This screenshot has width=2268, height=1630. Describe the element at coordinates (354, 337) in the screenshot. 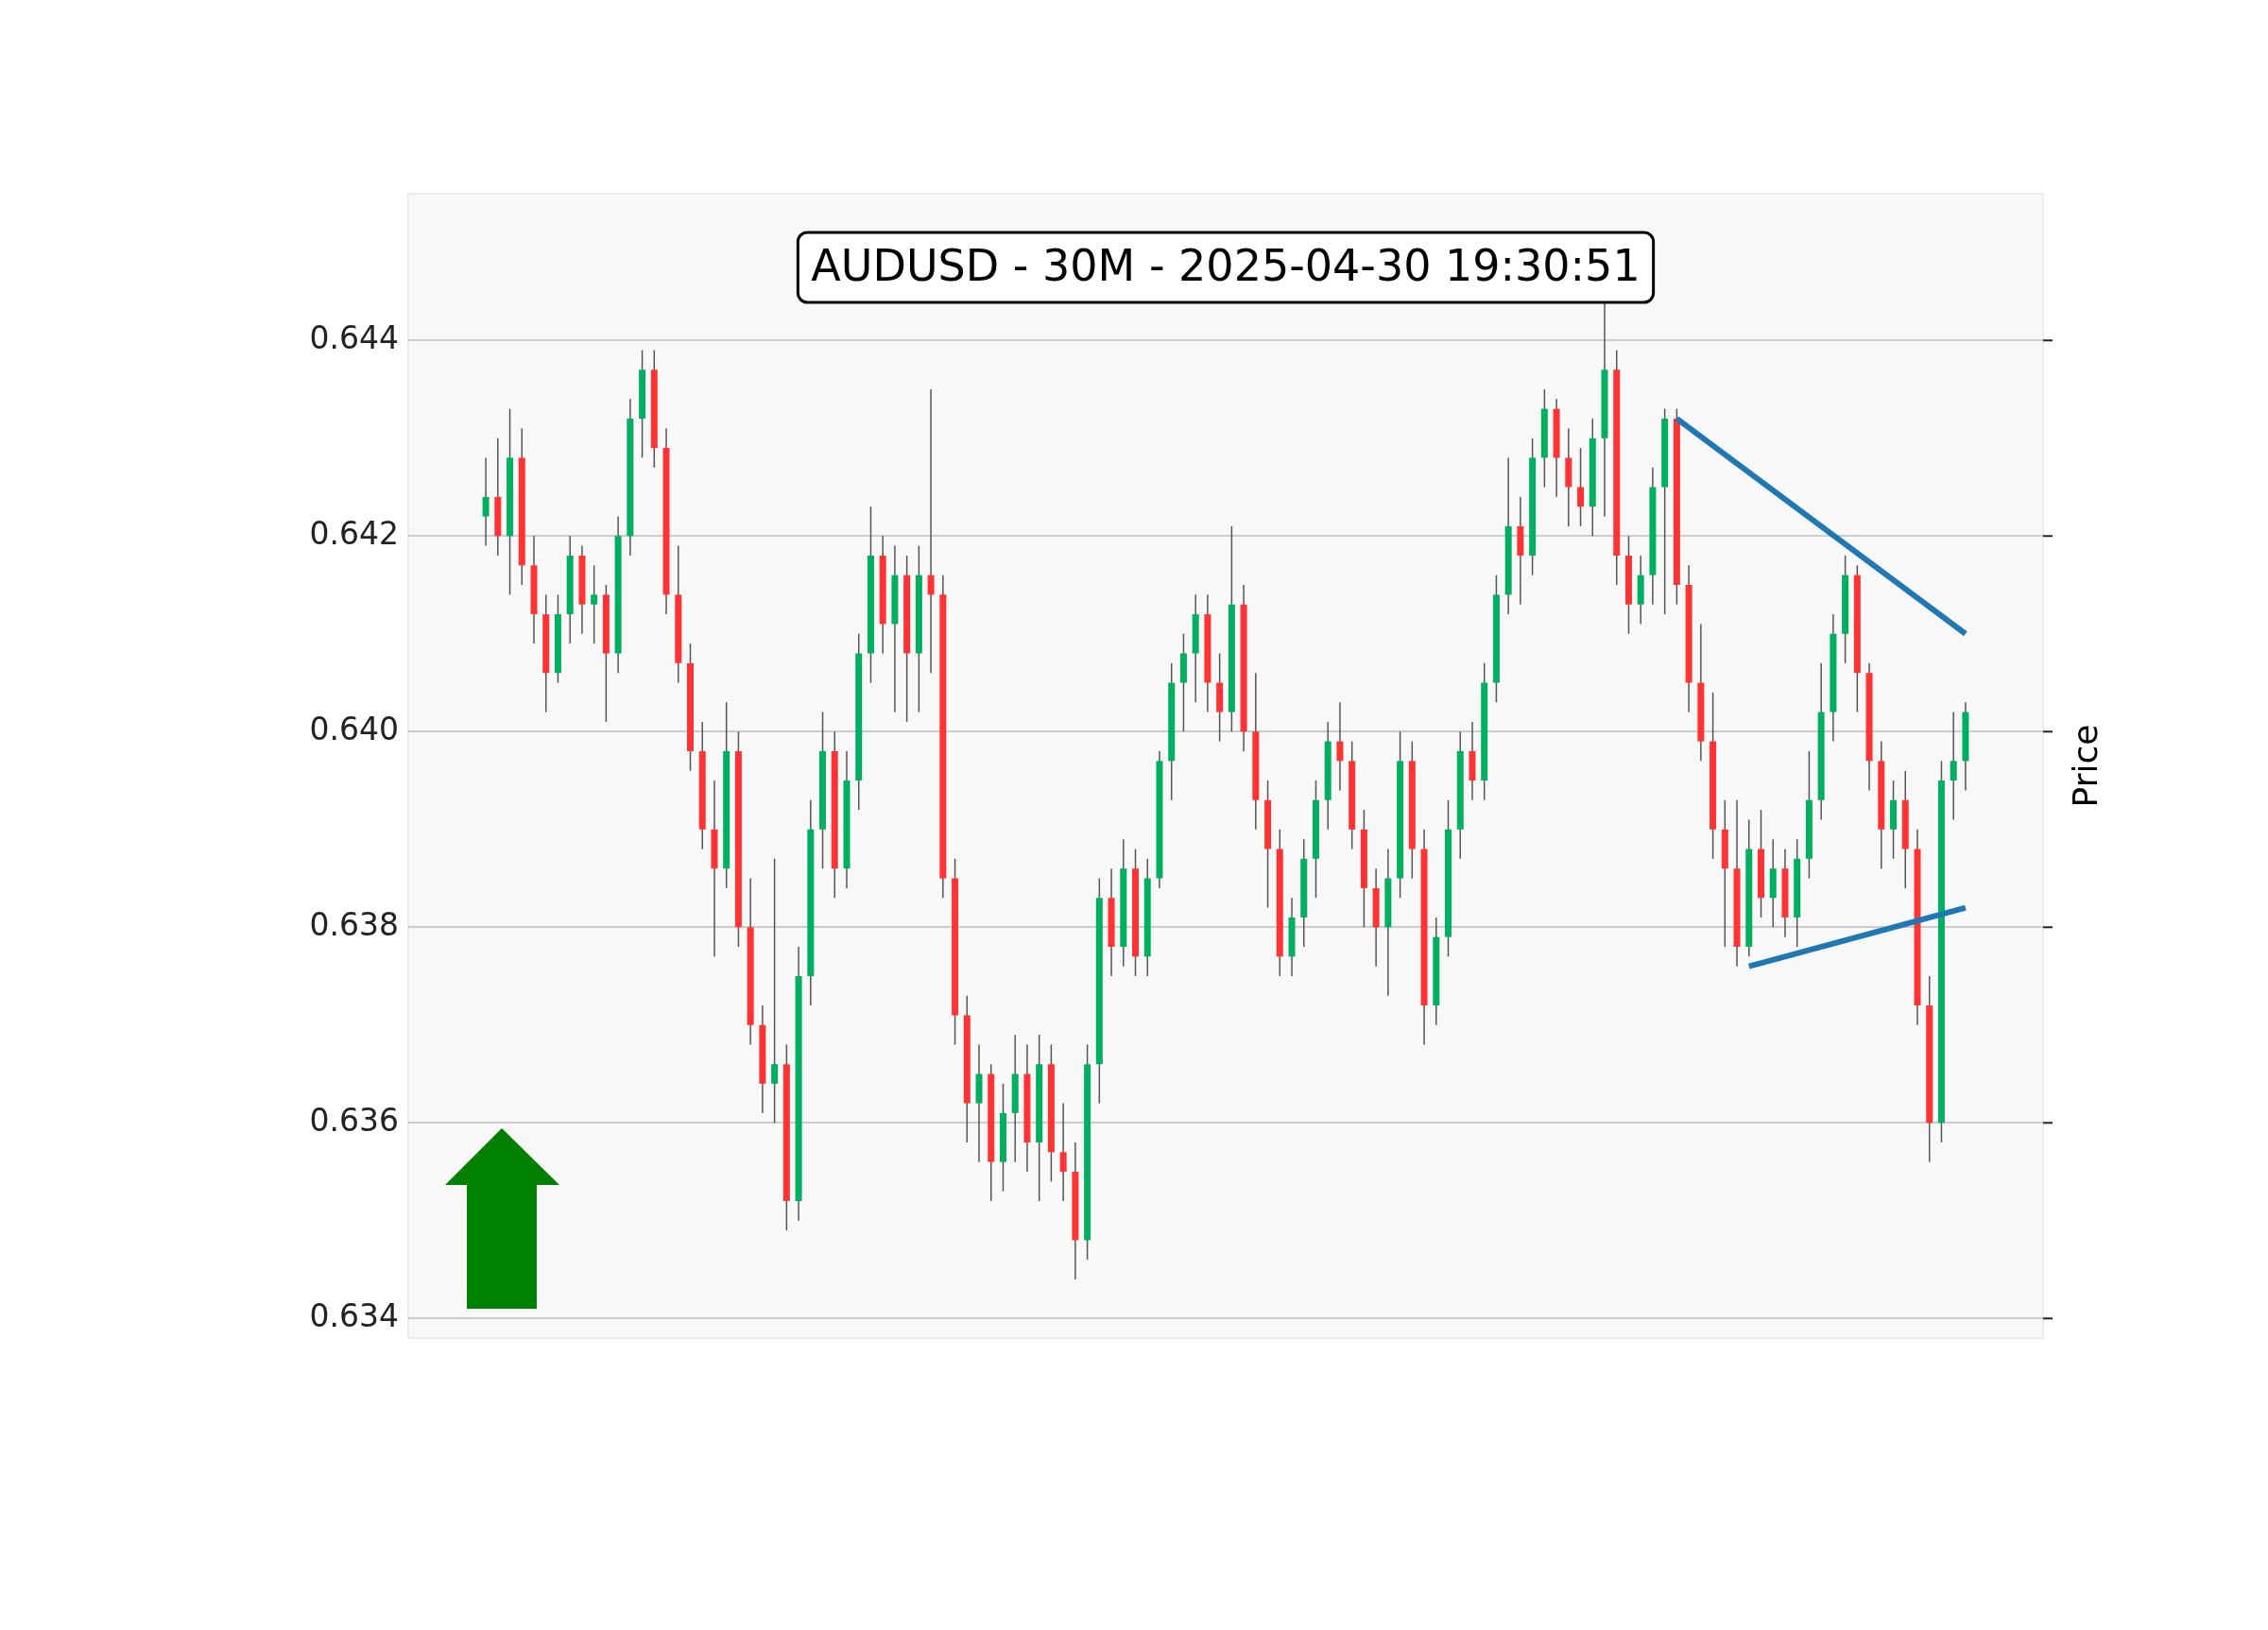

I see `y-tick-label: 0.644` at that location.